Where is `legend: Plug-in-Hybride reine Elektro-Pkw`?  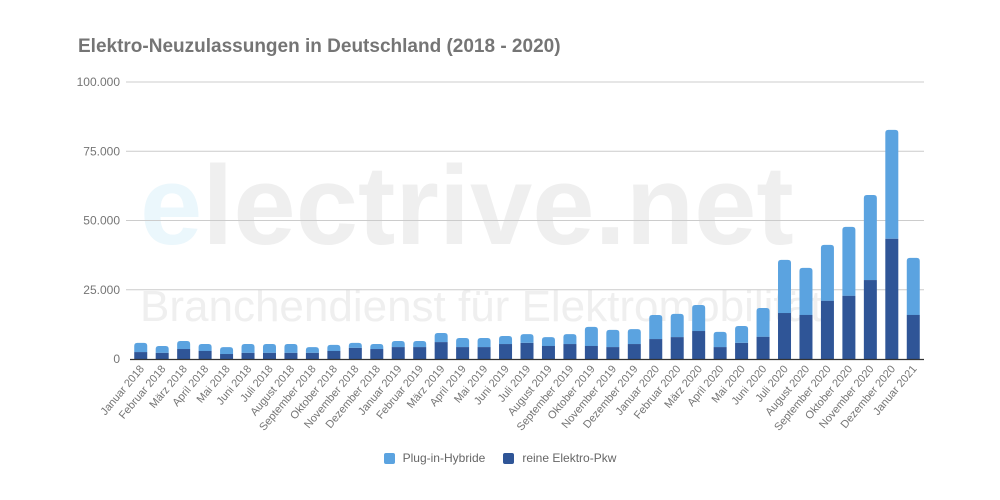
legend: Plug-in-Hybride reine Elektro-Pkw is located at coordinates (500, 458).